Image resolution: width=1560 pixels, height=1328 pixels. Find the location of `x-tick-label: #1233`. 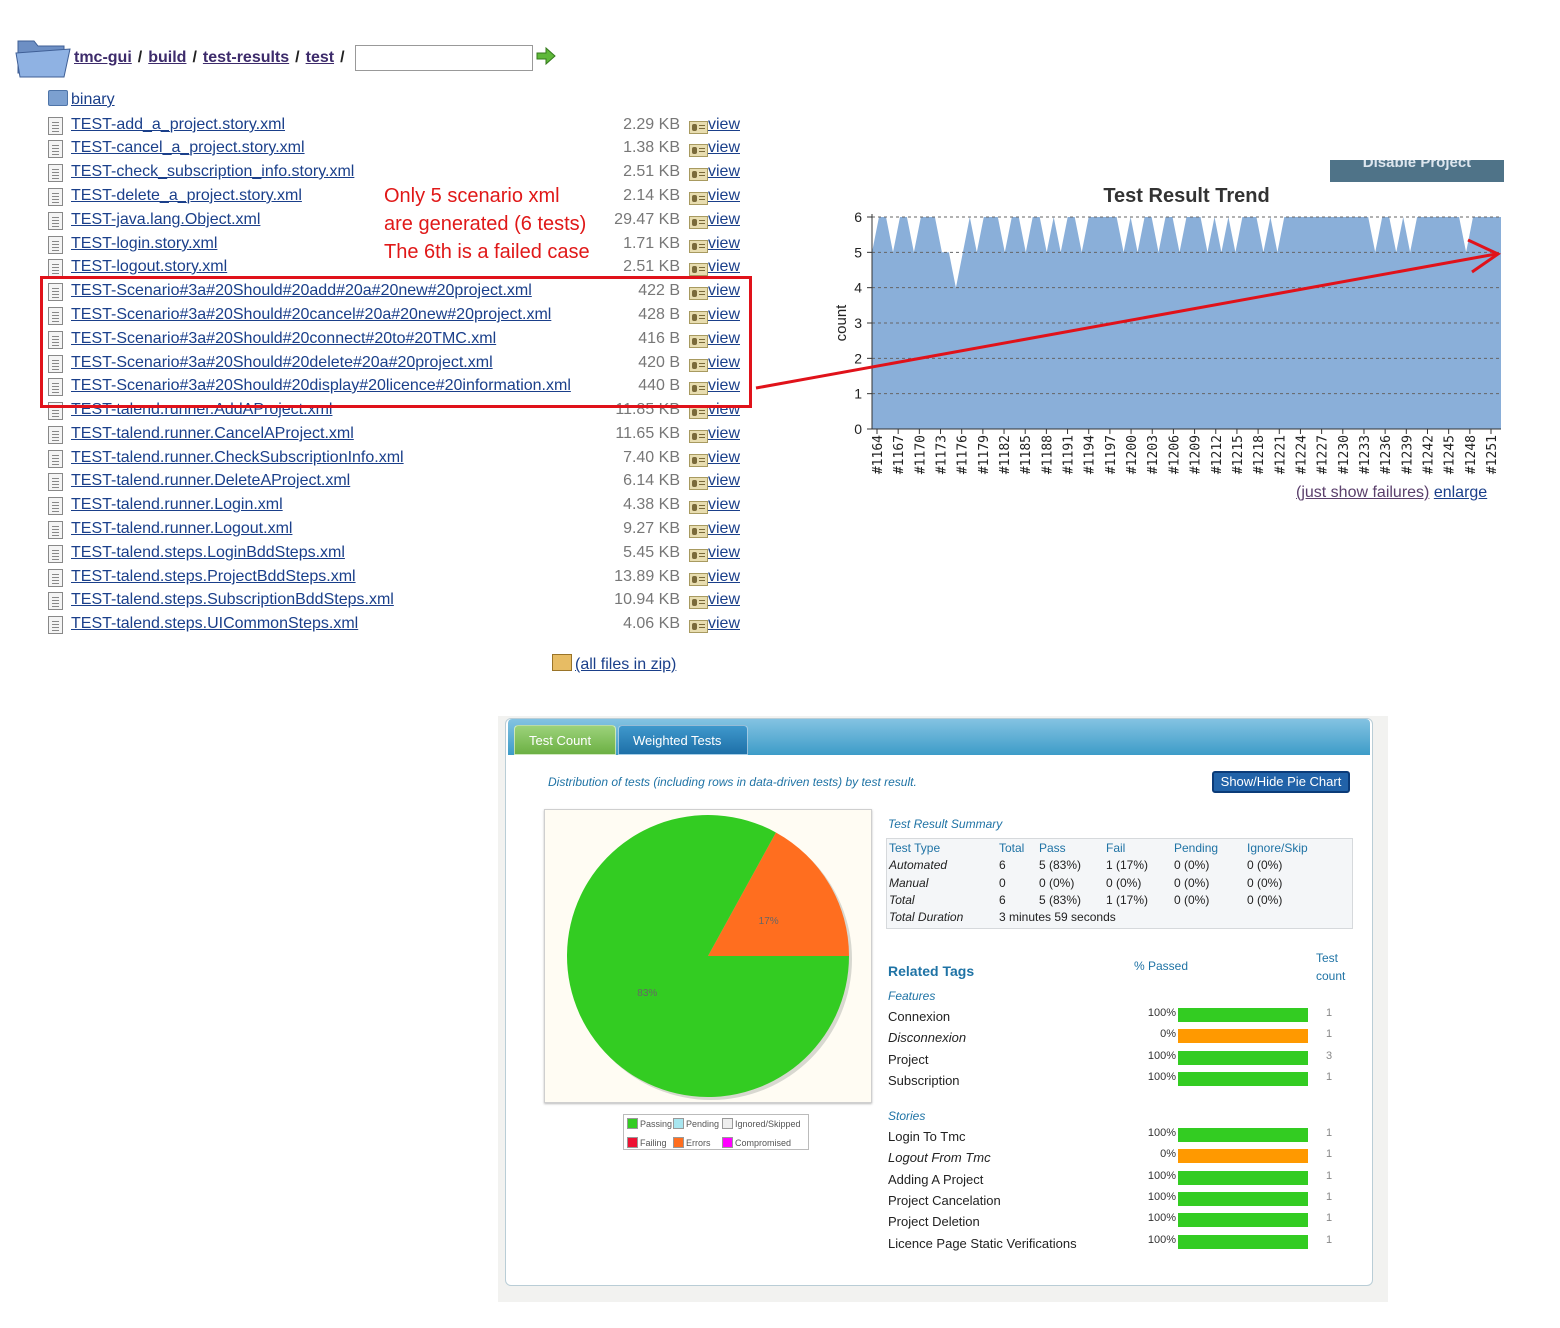

x-tick-label: #1233 is located at coordinates (1365, 454).